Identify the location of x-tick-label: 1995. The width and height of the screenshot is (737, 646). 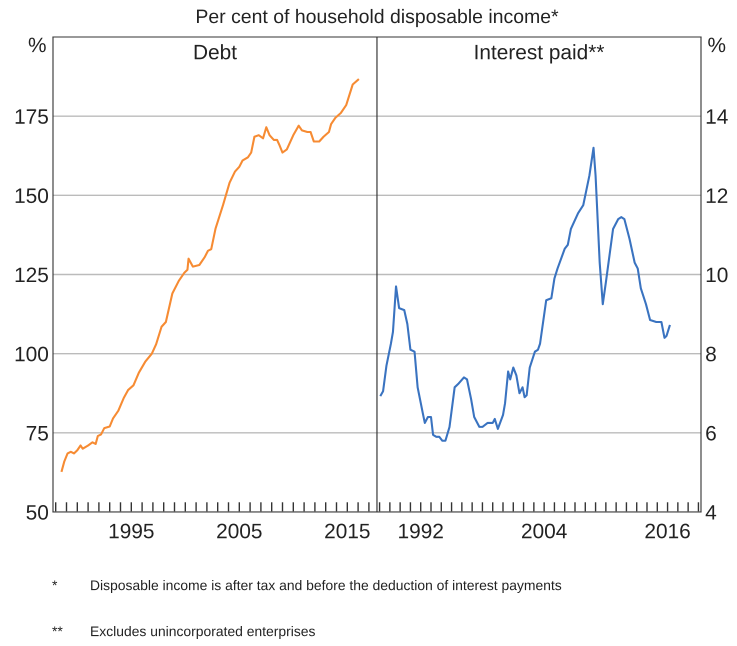
(132, 531).